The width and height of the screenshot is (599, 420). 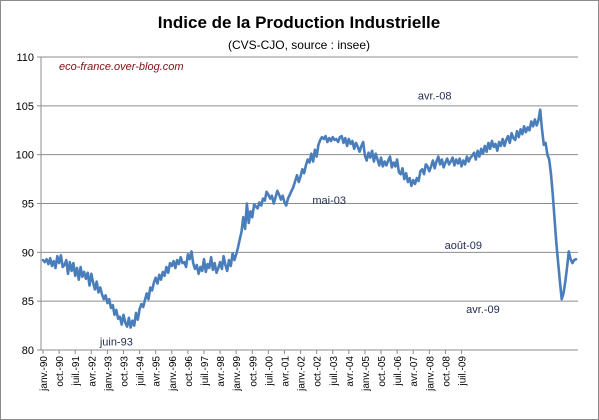 What do you see at coordinates (189, 371) in the screenshot?
I see `x-tick-label: oct.-96` at bounding box center [189, 371].